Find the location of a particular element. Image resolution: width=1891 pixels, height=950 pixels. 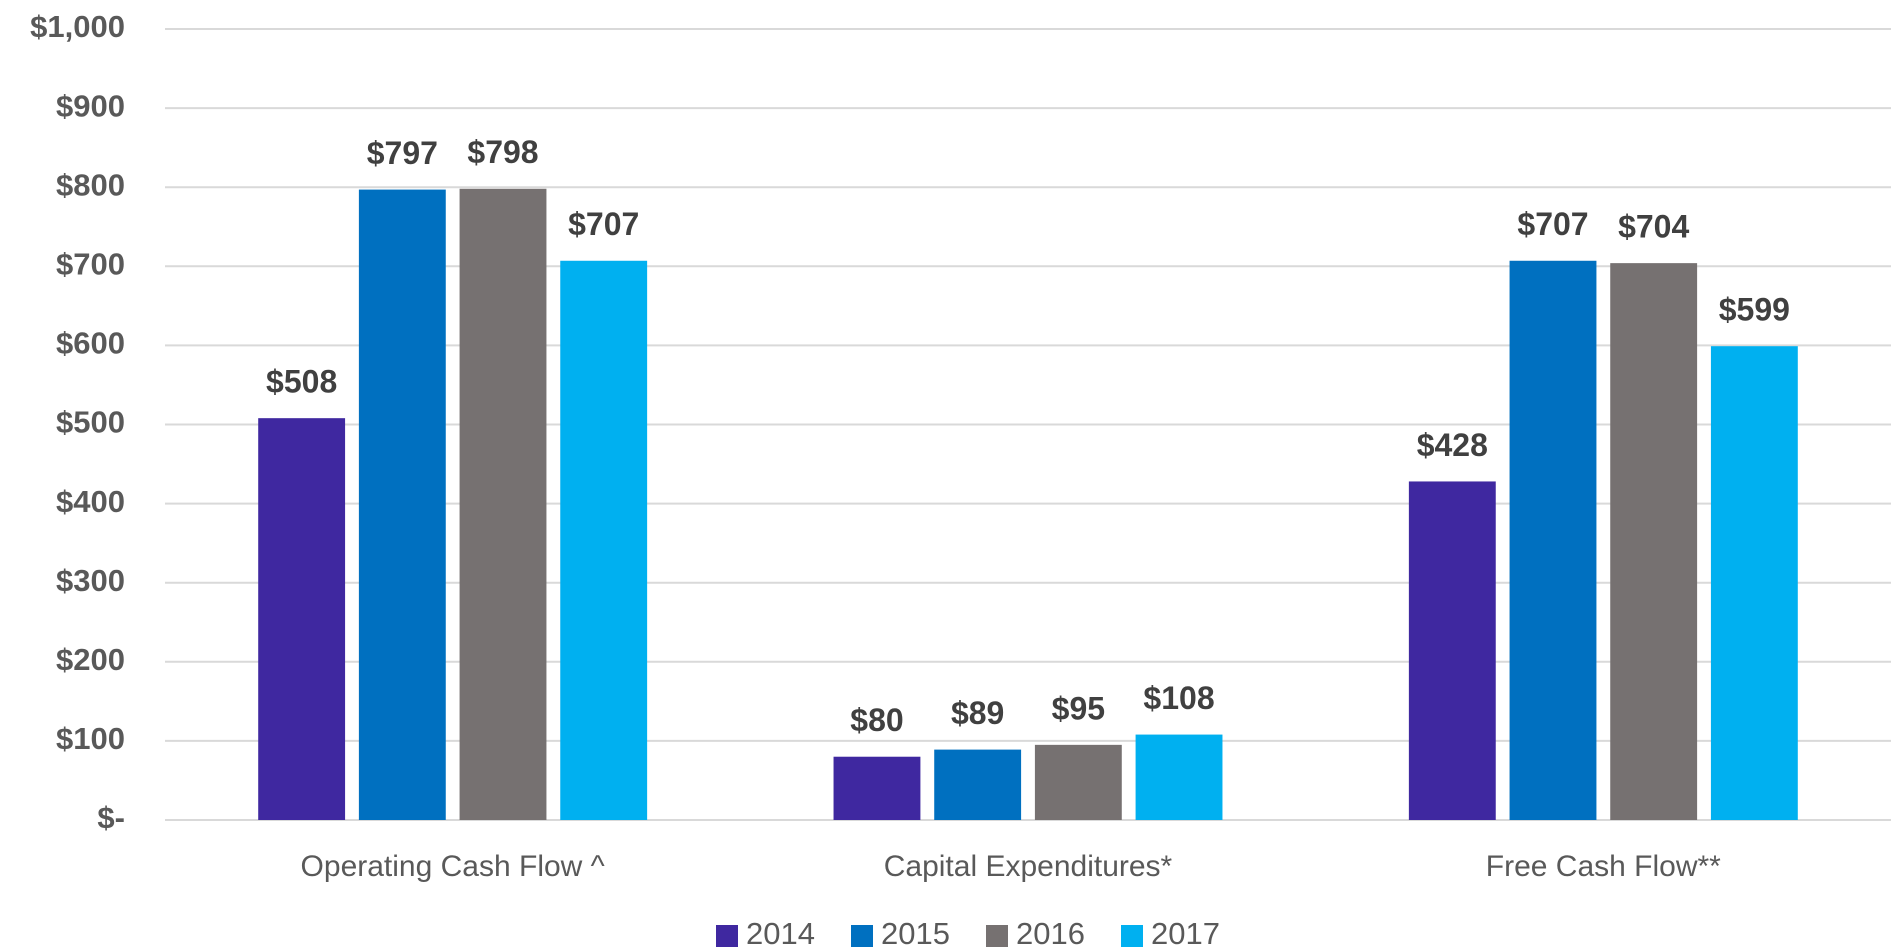

x-tick-label: Operating Cash Flow ^ is located at coordinates (453, 866).